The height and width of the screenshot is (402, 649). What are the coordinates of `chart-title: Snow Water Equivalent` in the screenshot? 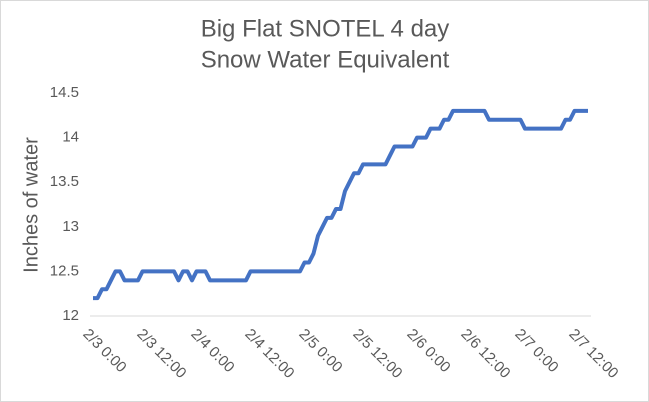 It's located at (325, 59).